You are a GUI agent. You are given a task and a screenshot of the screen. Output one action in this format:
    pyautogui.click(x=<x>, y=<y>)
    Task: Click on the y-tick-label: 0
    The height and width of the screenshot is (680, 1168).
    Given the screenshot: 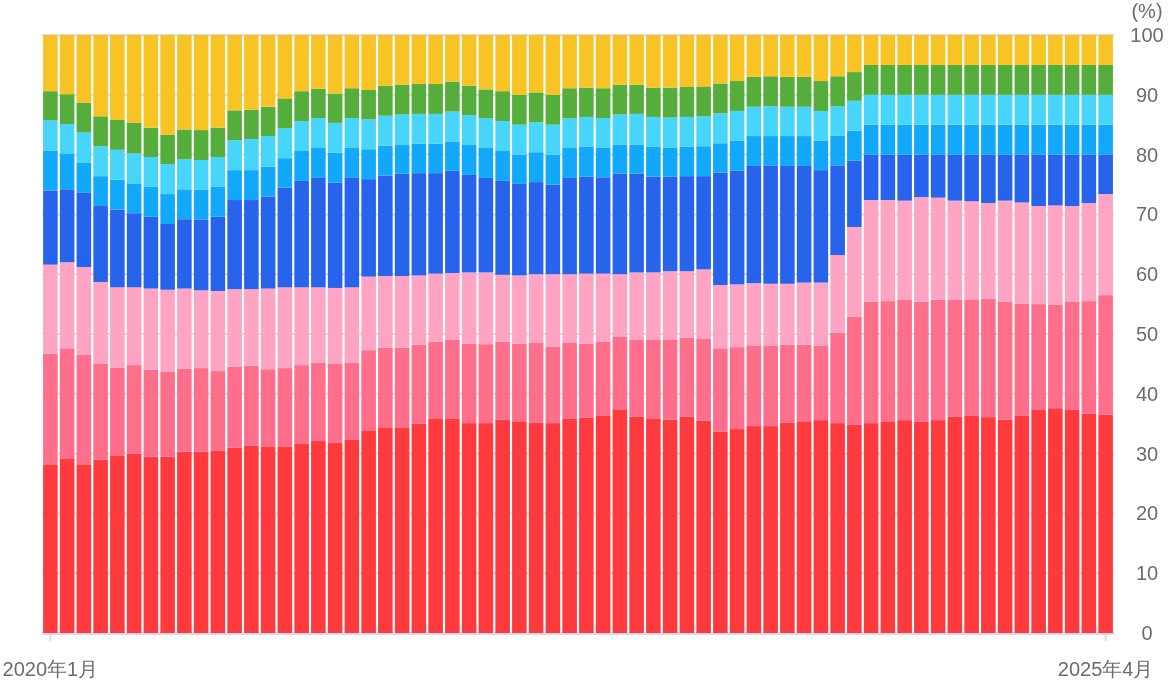 What is the action you would take?
    pyautogui.click(x=1147, y=633)
    